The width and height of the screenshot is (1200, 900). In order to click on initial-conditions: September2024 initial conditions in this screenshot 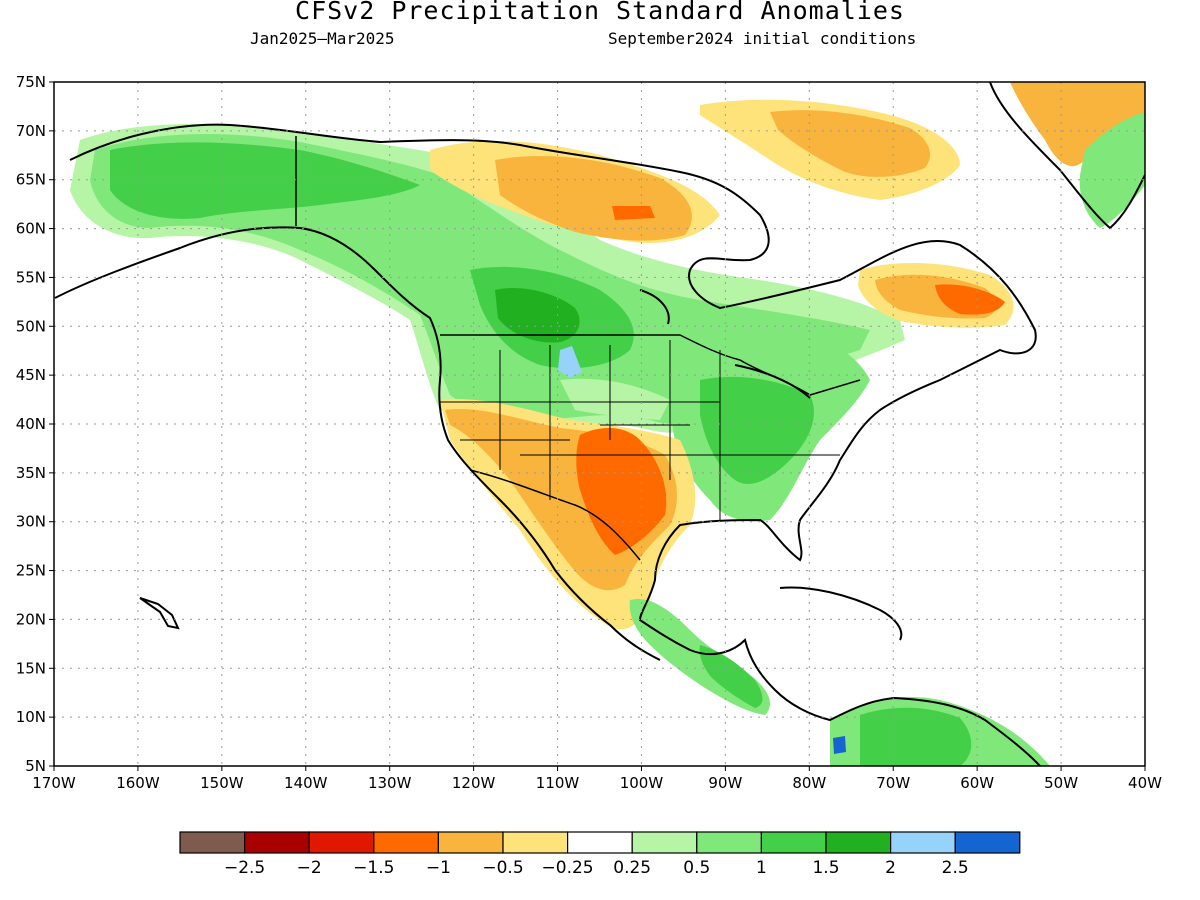, I will do `click(762, 38)`.